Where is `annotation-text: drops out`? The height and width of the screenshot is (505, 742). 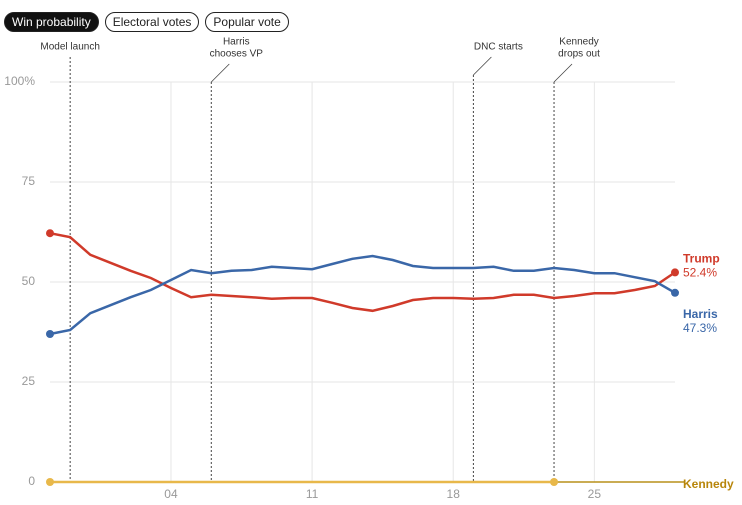 annotation-text: drops out is located at coordinates (579, 54).